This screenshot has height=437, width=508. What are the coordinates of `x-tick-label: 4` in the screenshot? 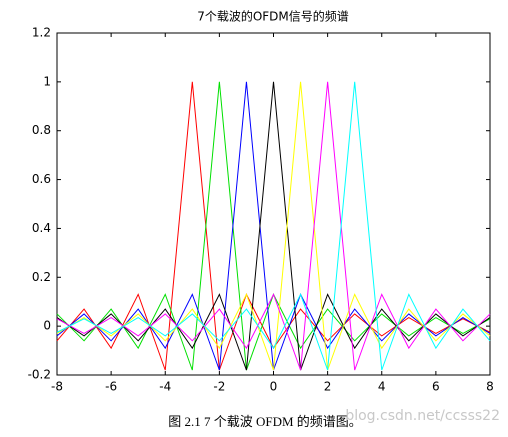 It's located at (382, 387).